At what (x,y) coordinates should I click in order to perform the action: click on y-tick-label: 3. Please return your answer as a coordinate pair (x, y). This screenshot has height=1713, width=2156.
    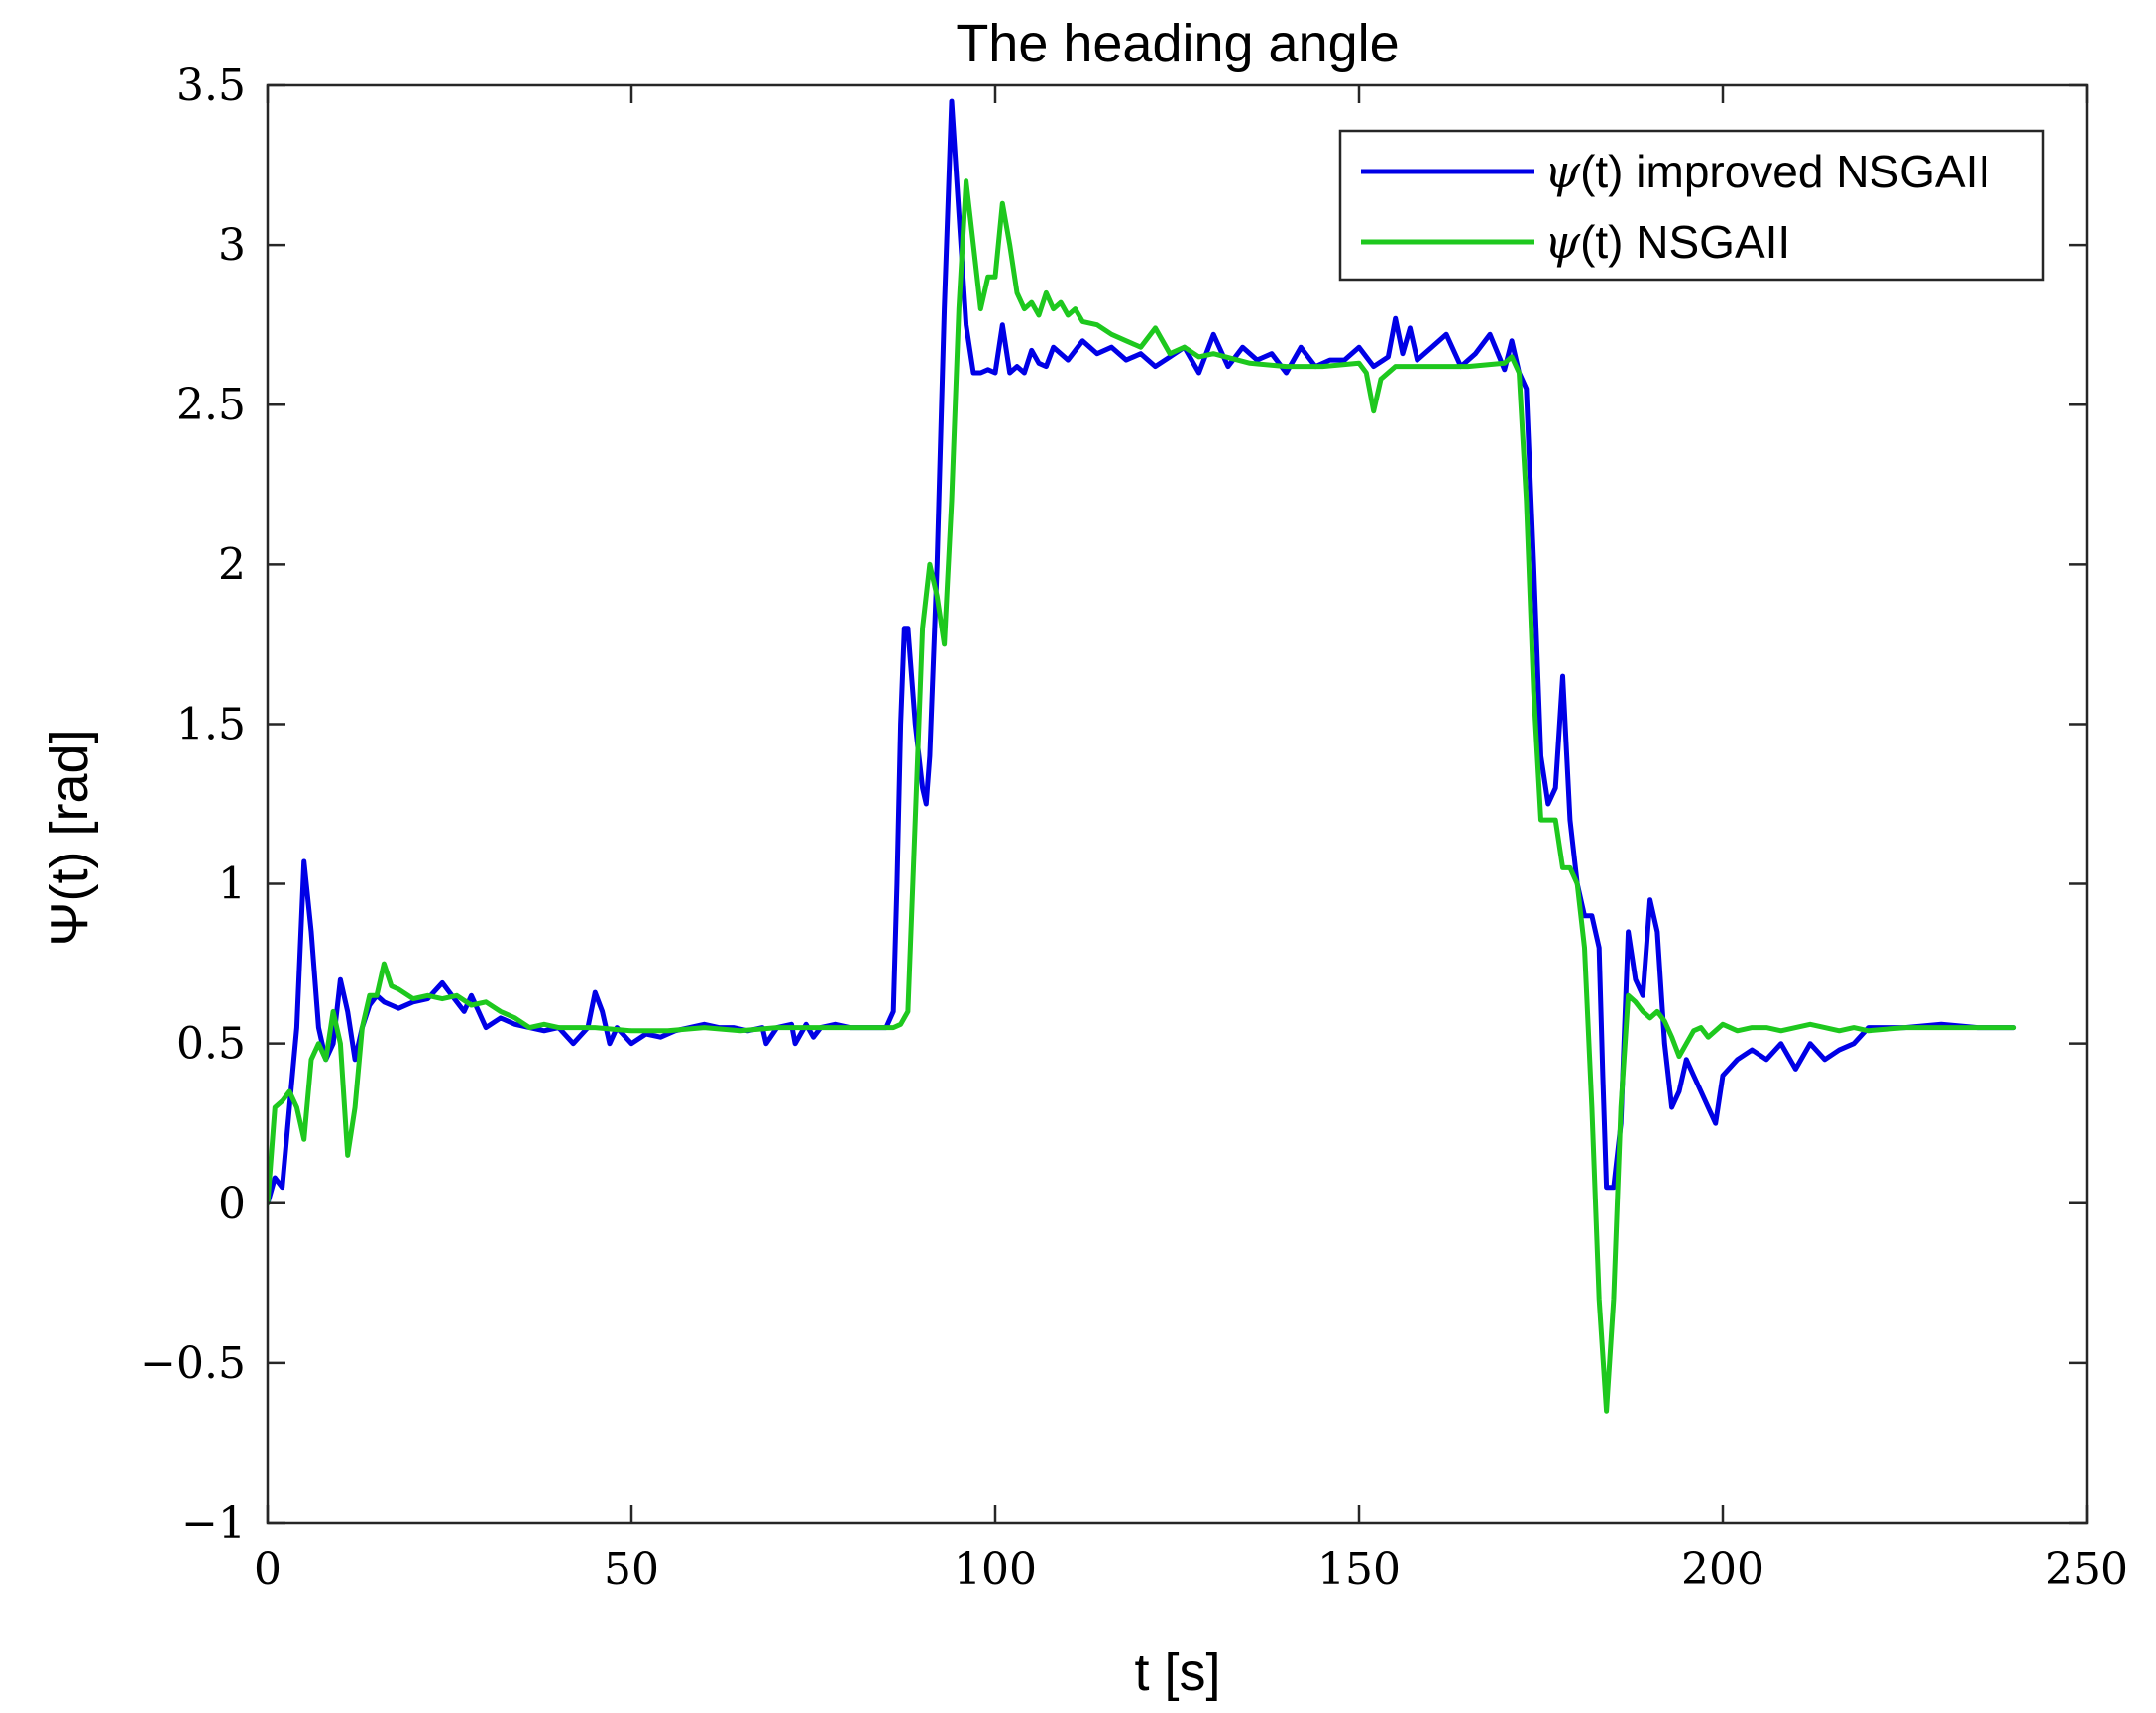
    Looking at the image, I should click on (232, 245).